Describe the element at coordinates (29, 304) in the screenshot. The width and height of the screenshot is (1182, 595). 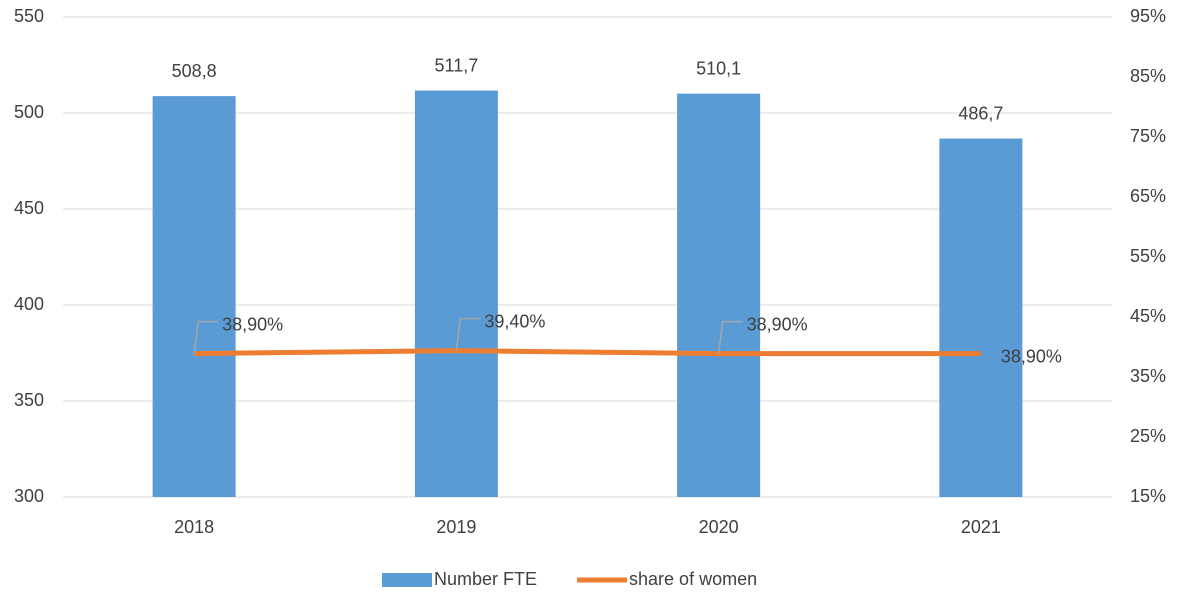
I see `y-tick-label: 400` at that location.